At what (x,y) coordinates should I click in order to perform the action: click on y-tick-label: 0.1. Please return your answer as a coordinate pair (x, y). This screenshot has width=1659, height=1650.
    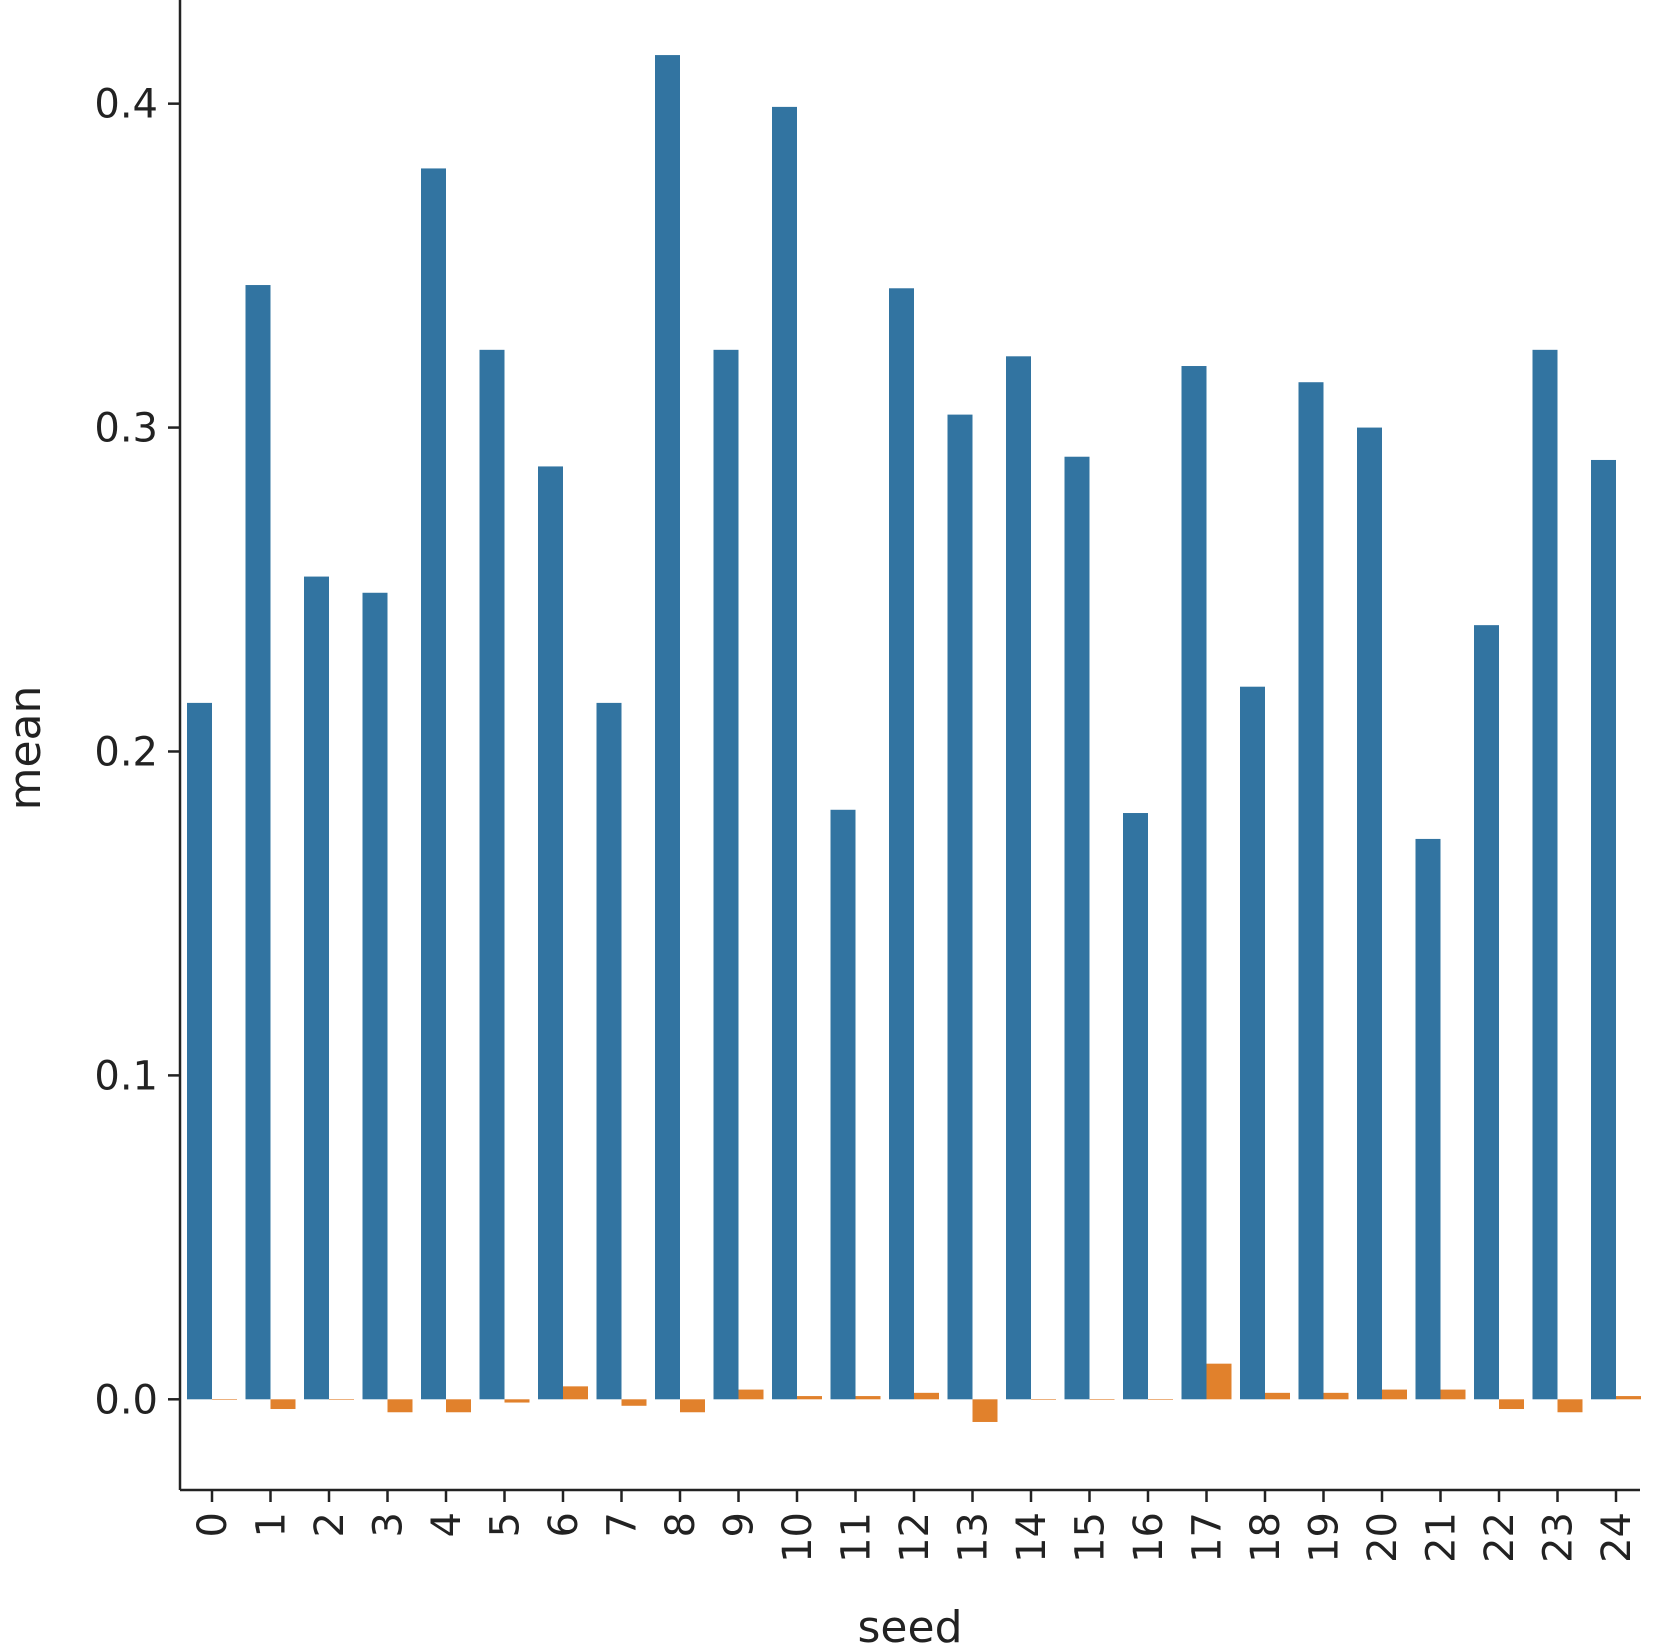
    Looking at the image, I should click on (126, 1076).